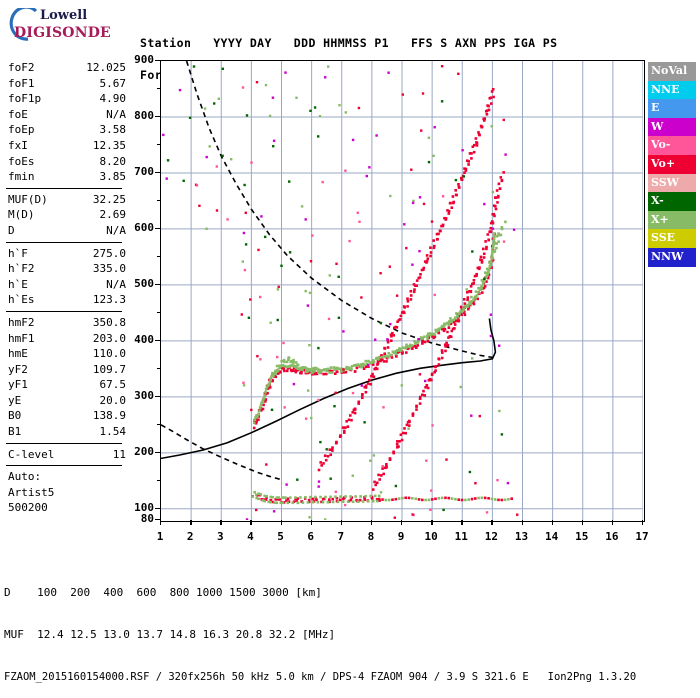 The width and height of the screenshot is (700, 698). Describe the element at coordinates (158, 256) in the screenshot. I see `y-minor-tick` at that location.